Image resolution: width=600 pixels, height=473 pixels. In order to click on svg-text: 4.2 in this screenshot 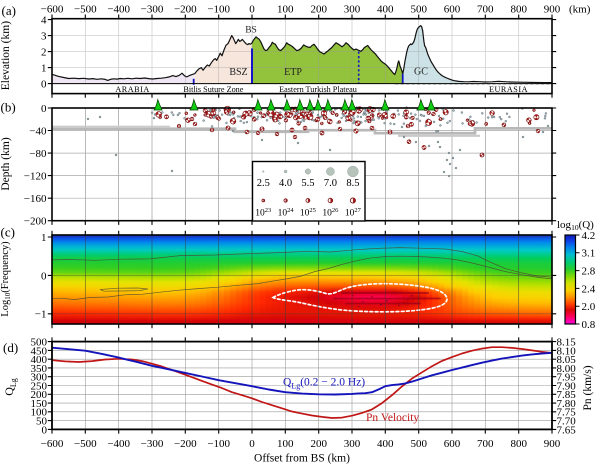, I will do `click(589, 236)`.